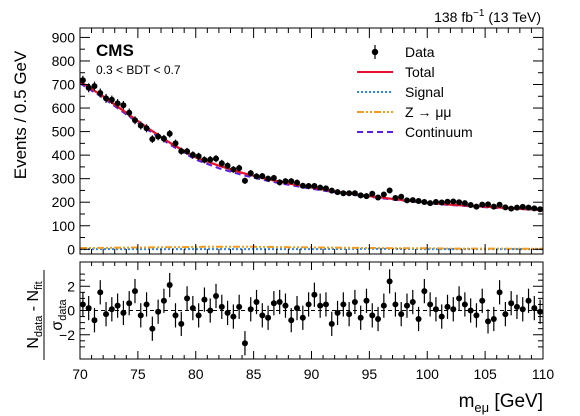 This screenshot has width=580, height=416. What do you see at coordinates (35, 314) in the screenshot?
I see `pull-ylabel-numerator: Ndata - Nfit` at bounding box center [35, 314].